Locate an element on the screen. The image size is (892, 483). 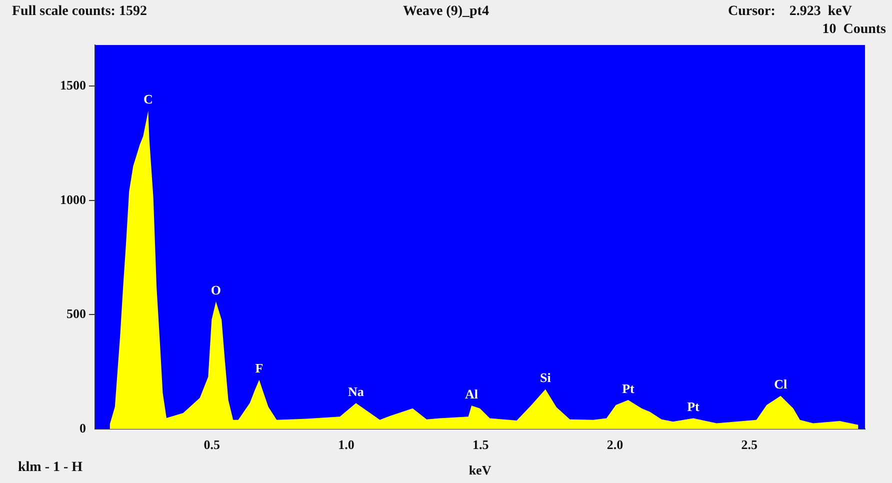
x-tick-label: 1.0 is located at coordinates (346, 444).